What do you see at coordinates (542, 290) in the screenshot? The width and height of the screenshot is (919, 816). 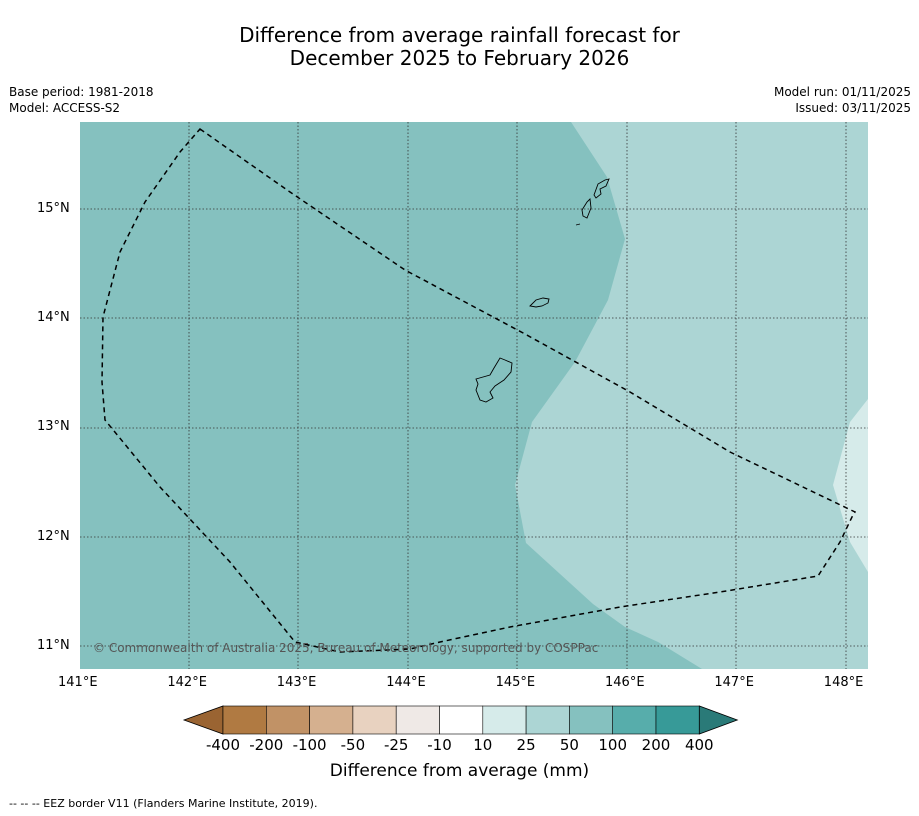 I see `islands` at bounding box center [542, 290].